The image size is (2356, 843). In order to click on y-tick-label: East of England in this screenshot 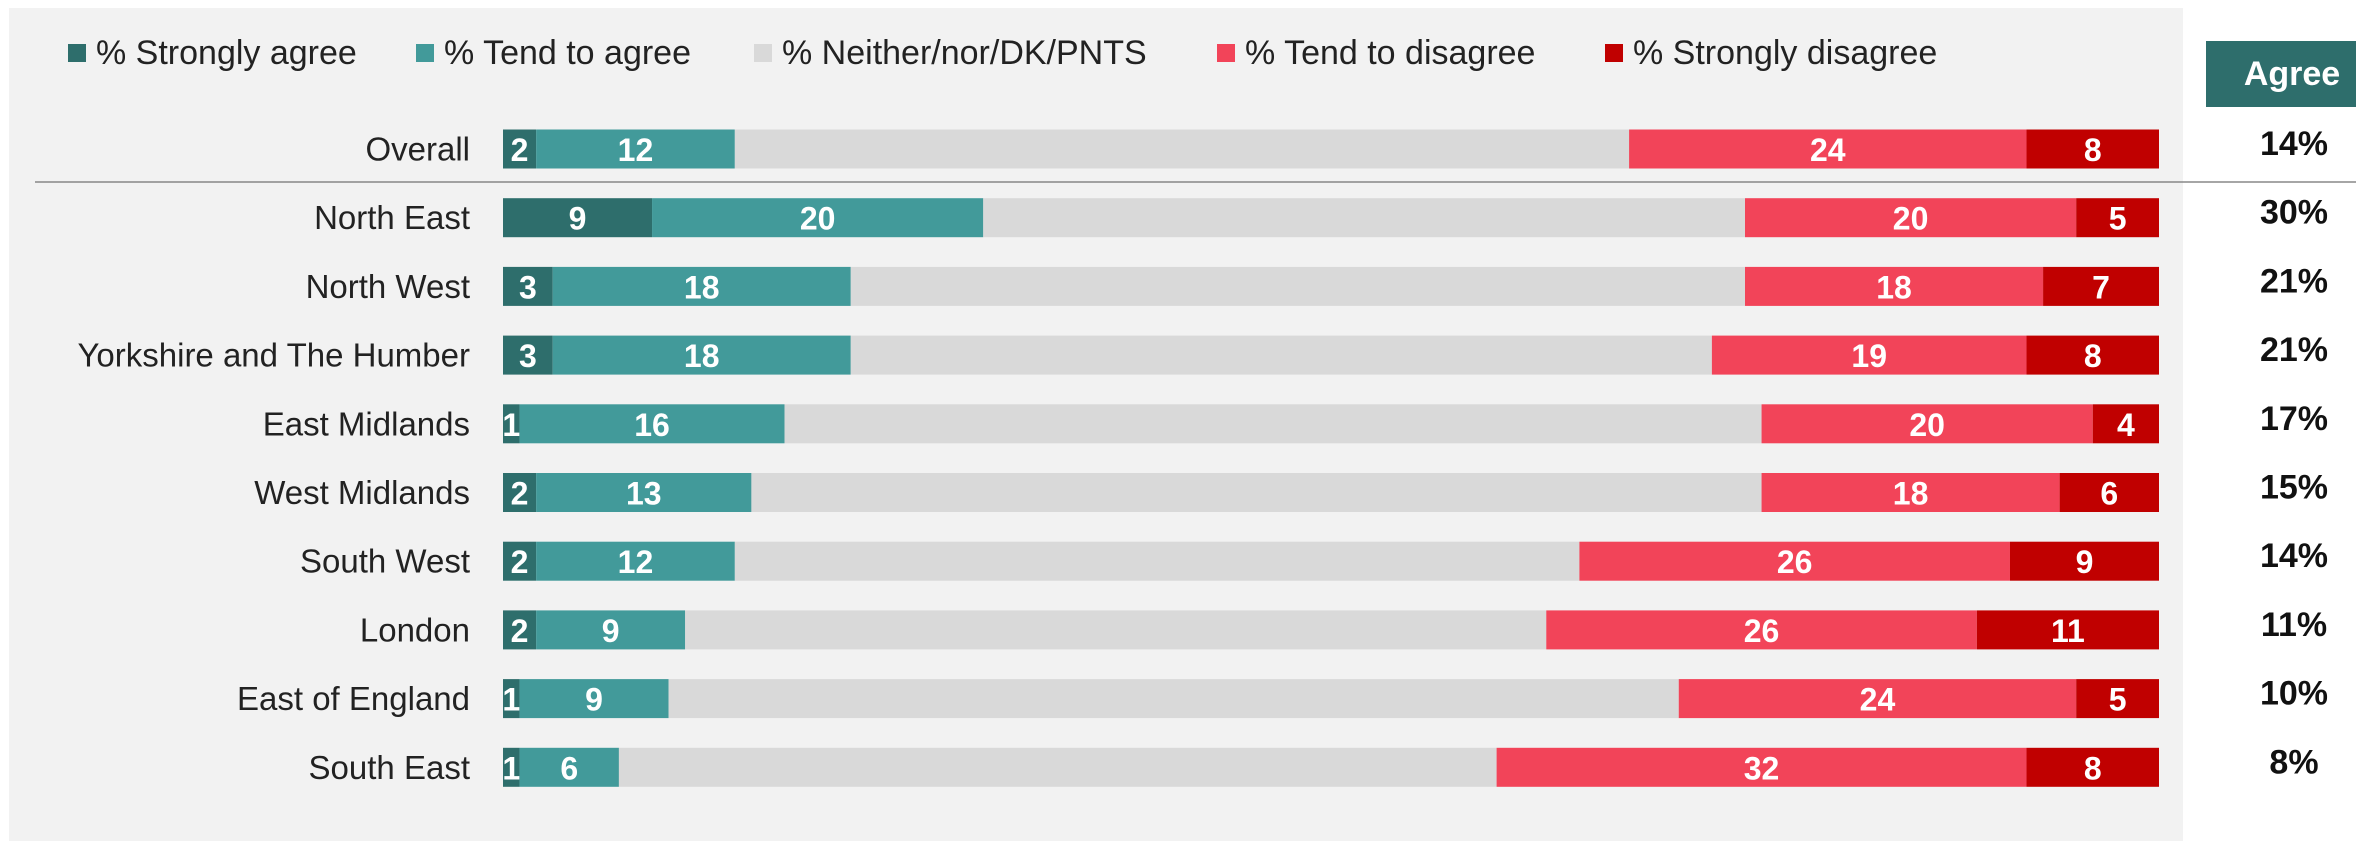, I will do `click(353, 698)`.